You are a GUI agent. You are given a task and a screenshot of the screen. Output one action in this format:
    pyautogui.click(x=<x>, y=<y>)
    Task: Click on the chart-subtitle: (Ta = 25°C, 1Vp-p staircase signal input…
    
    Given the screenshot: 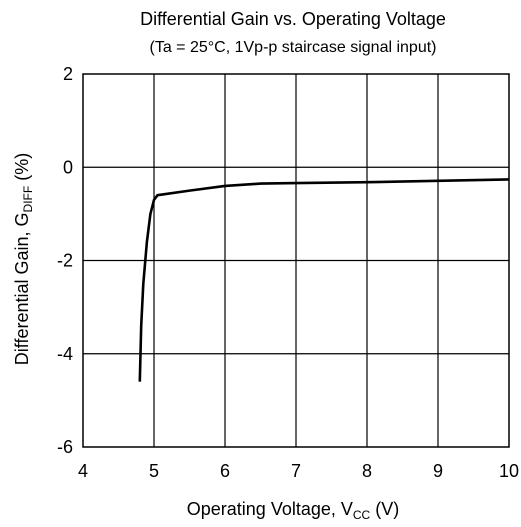 What is the action you would take?
    pyautogui.click(x=293, y=47)
    